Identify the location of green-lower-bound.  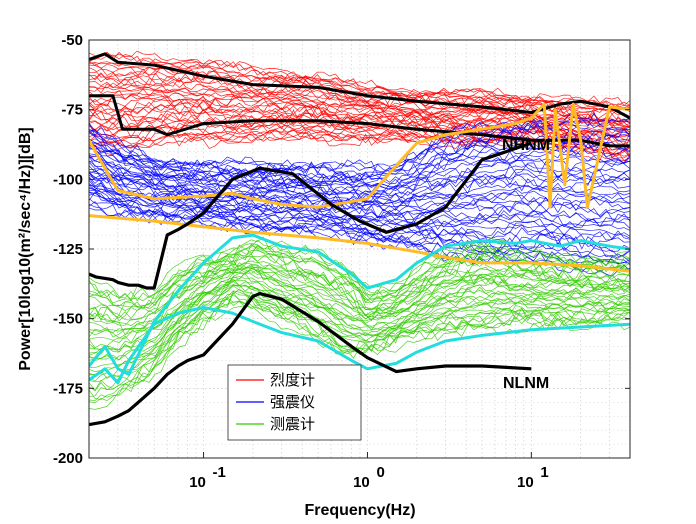
(359, 345).